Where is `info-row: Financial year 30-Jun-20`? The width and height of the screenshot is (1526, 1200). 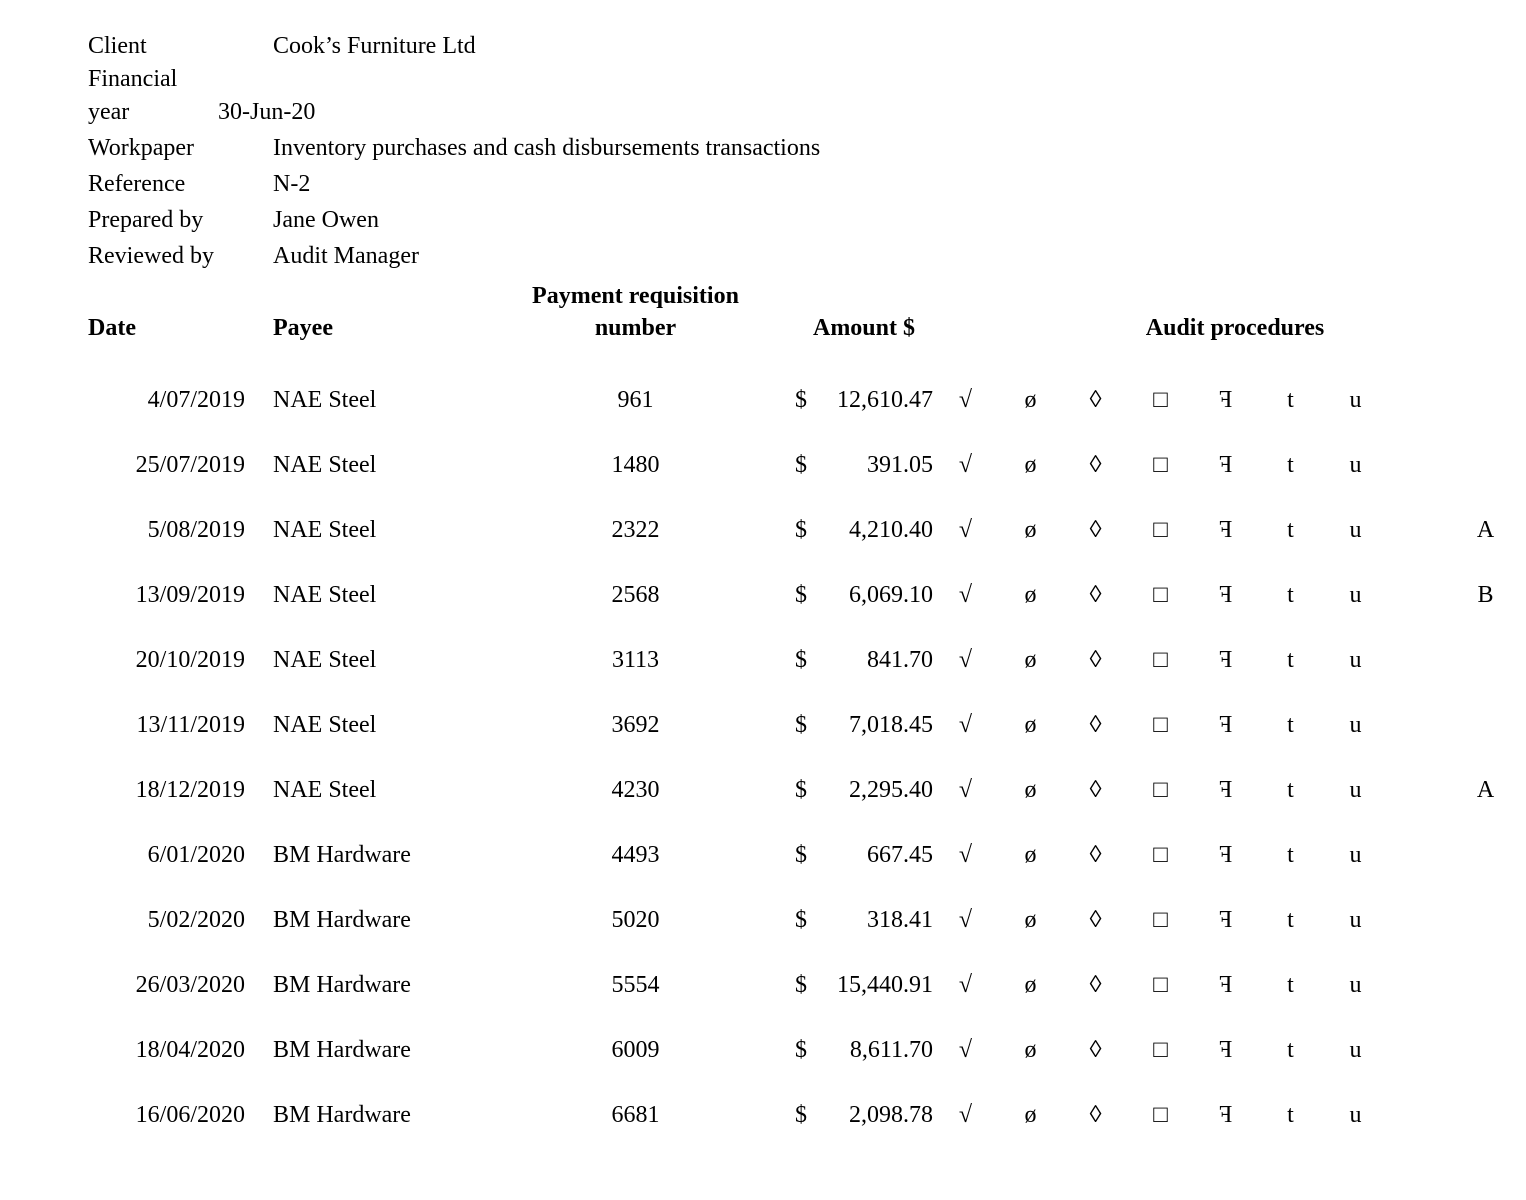 info-row: Financial year 30-Jun-20 is located at coordinates (807, 96).